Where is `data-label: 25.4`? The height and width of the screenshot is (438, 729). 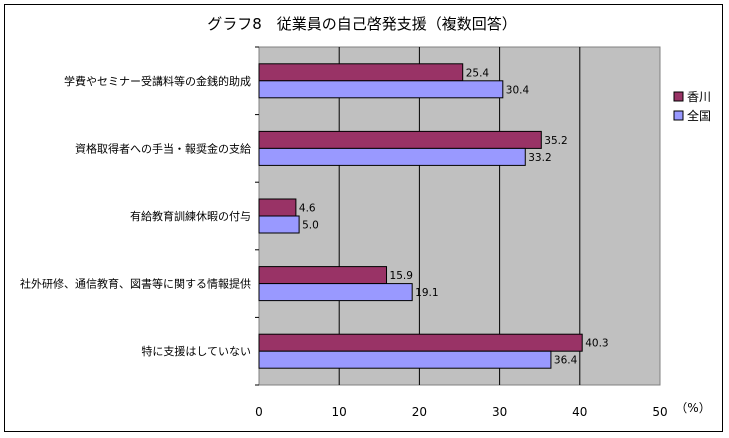 data-label: 25.4 is located at coordinates (478, 73).